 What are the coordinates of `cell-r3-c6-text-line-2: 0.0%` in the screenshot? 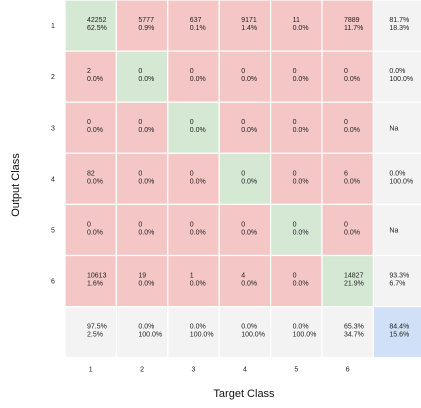 It's located at (352, 130).